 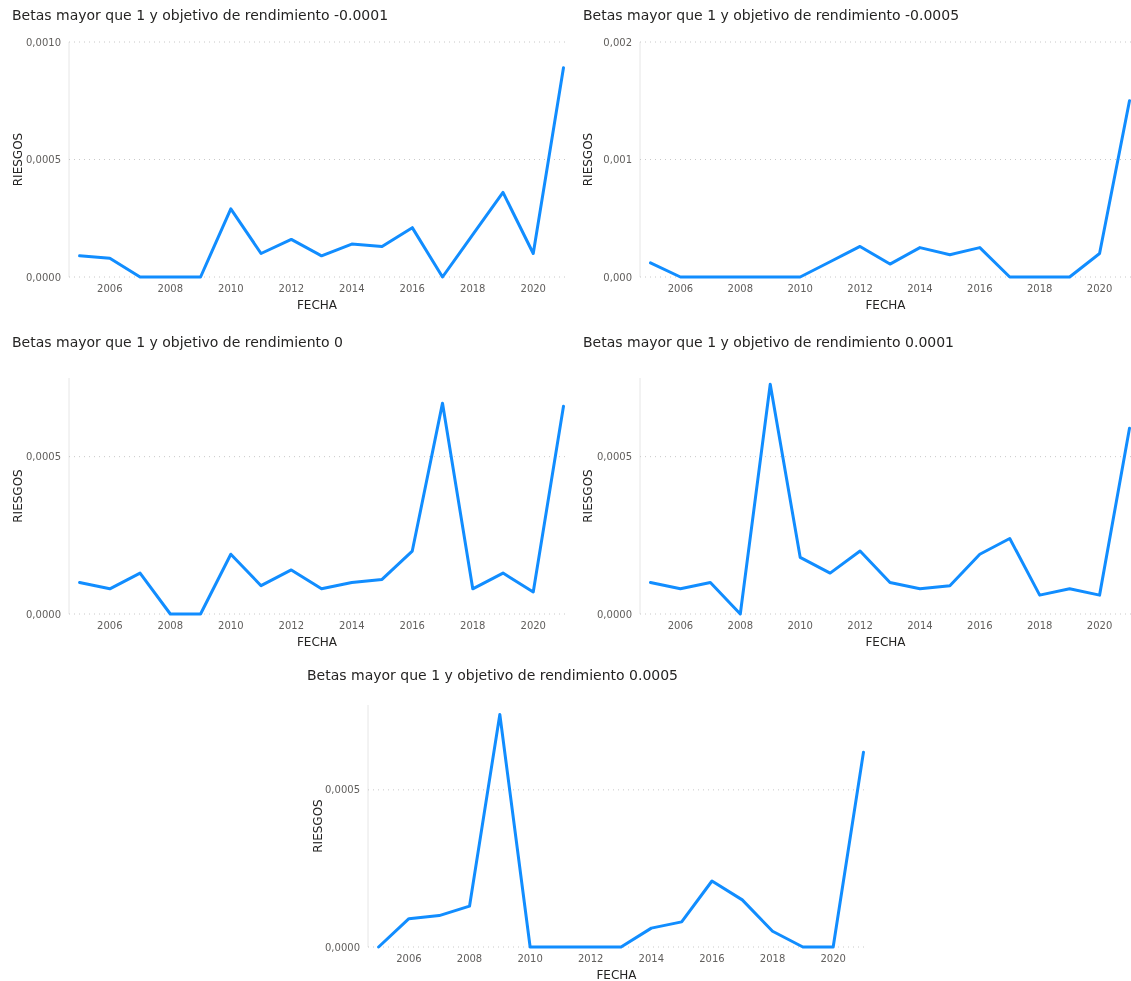 What do you see at coordinates (493, 675) in the screenshot?
I see `chart-title: Betas mayor que 1 y objetivo de rendimiento 0.0005` at bounding box center [493, 675].